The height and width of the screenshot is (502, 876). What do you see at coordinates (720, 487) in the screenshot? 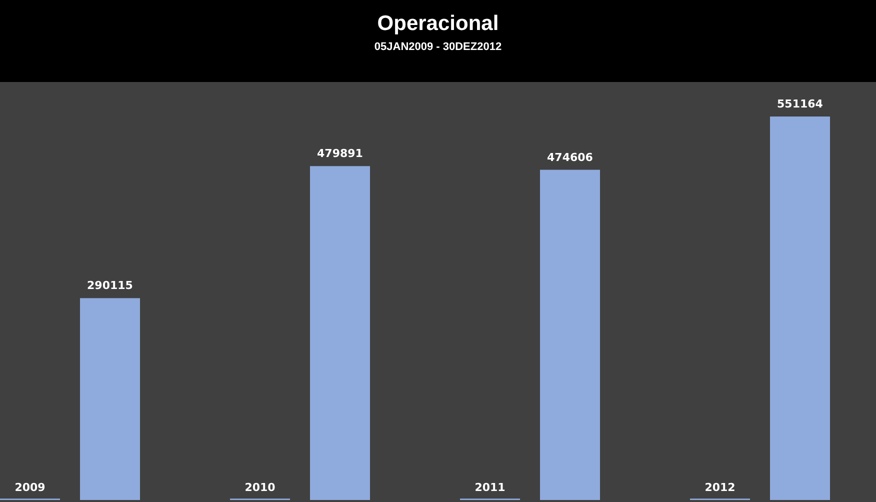
I see `x-tick-label: 2012` at bounding box center [720, 487].